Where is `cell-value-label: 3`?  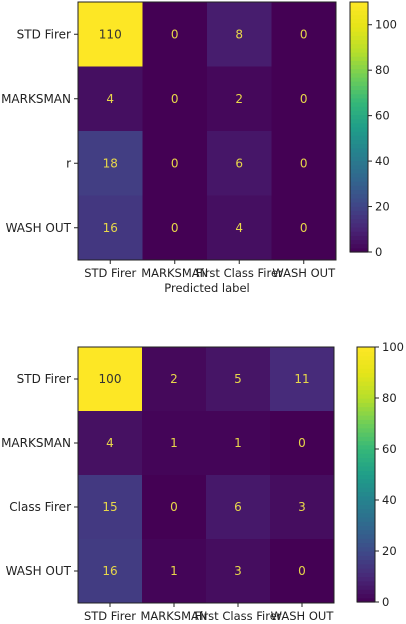 cell-value-label: 3 is located at coordinates (302, 507).